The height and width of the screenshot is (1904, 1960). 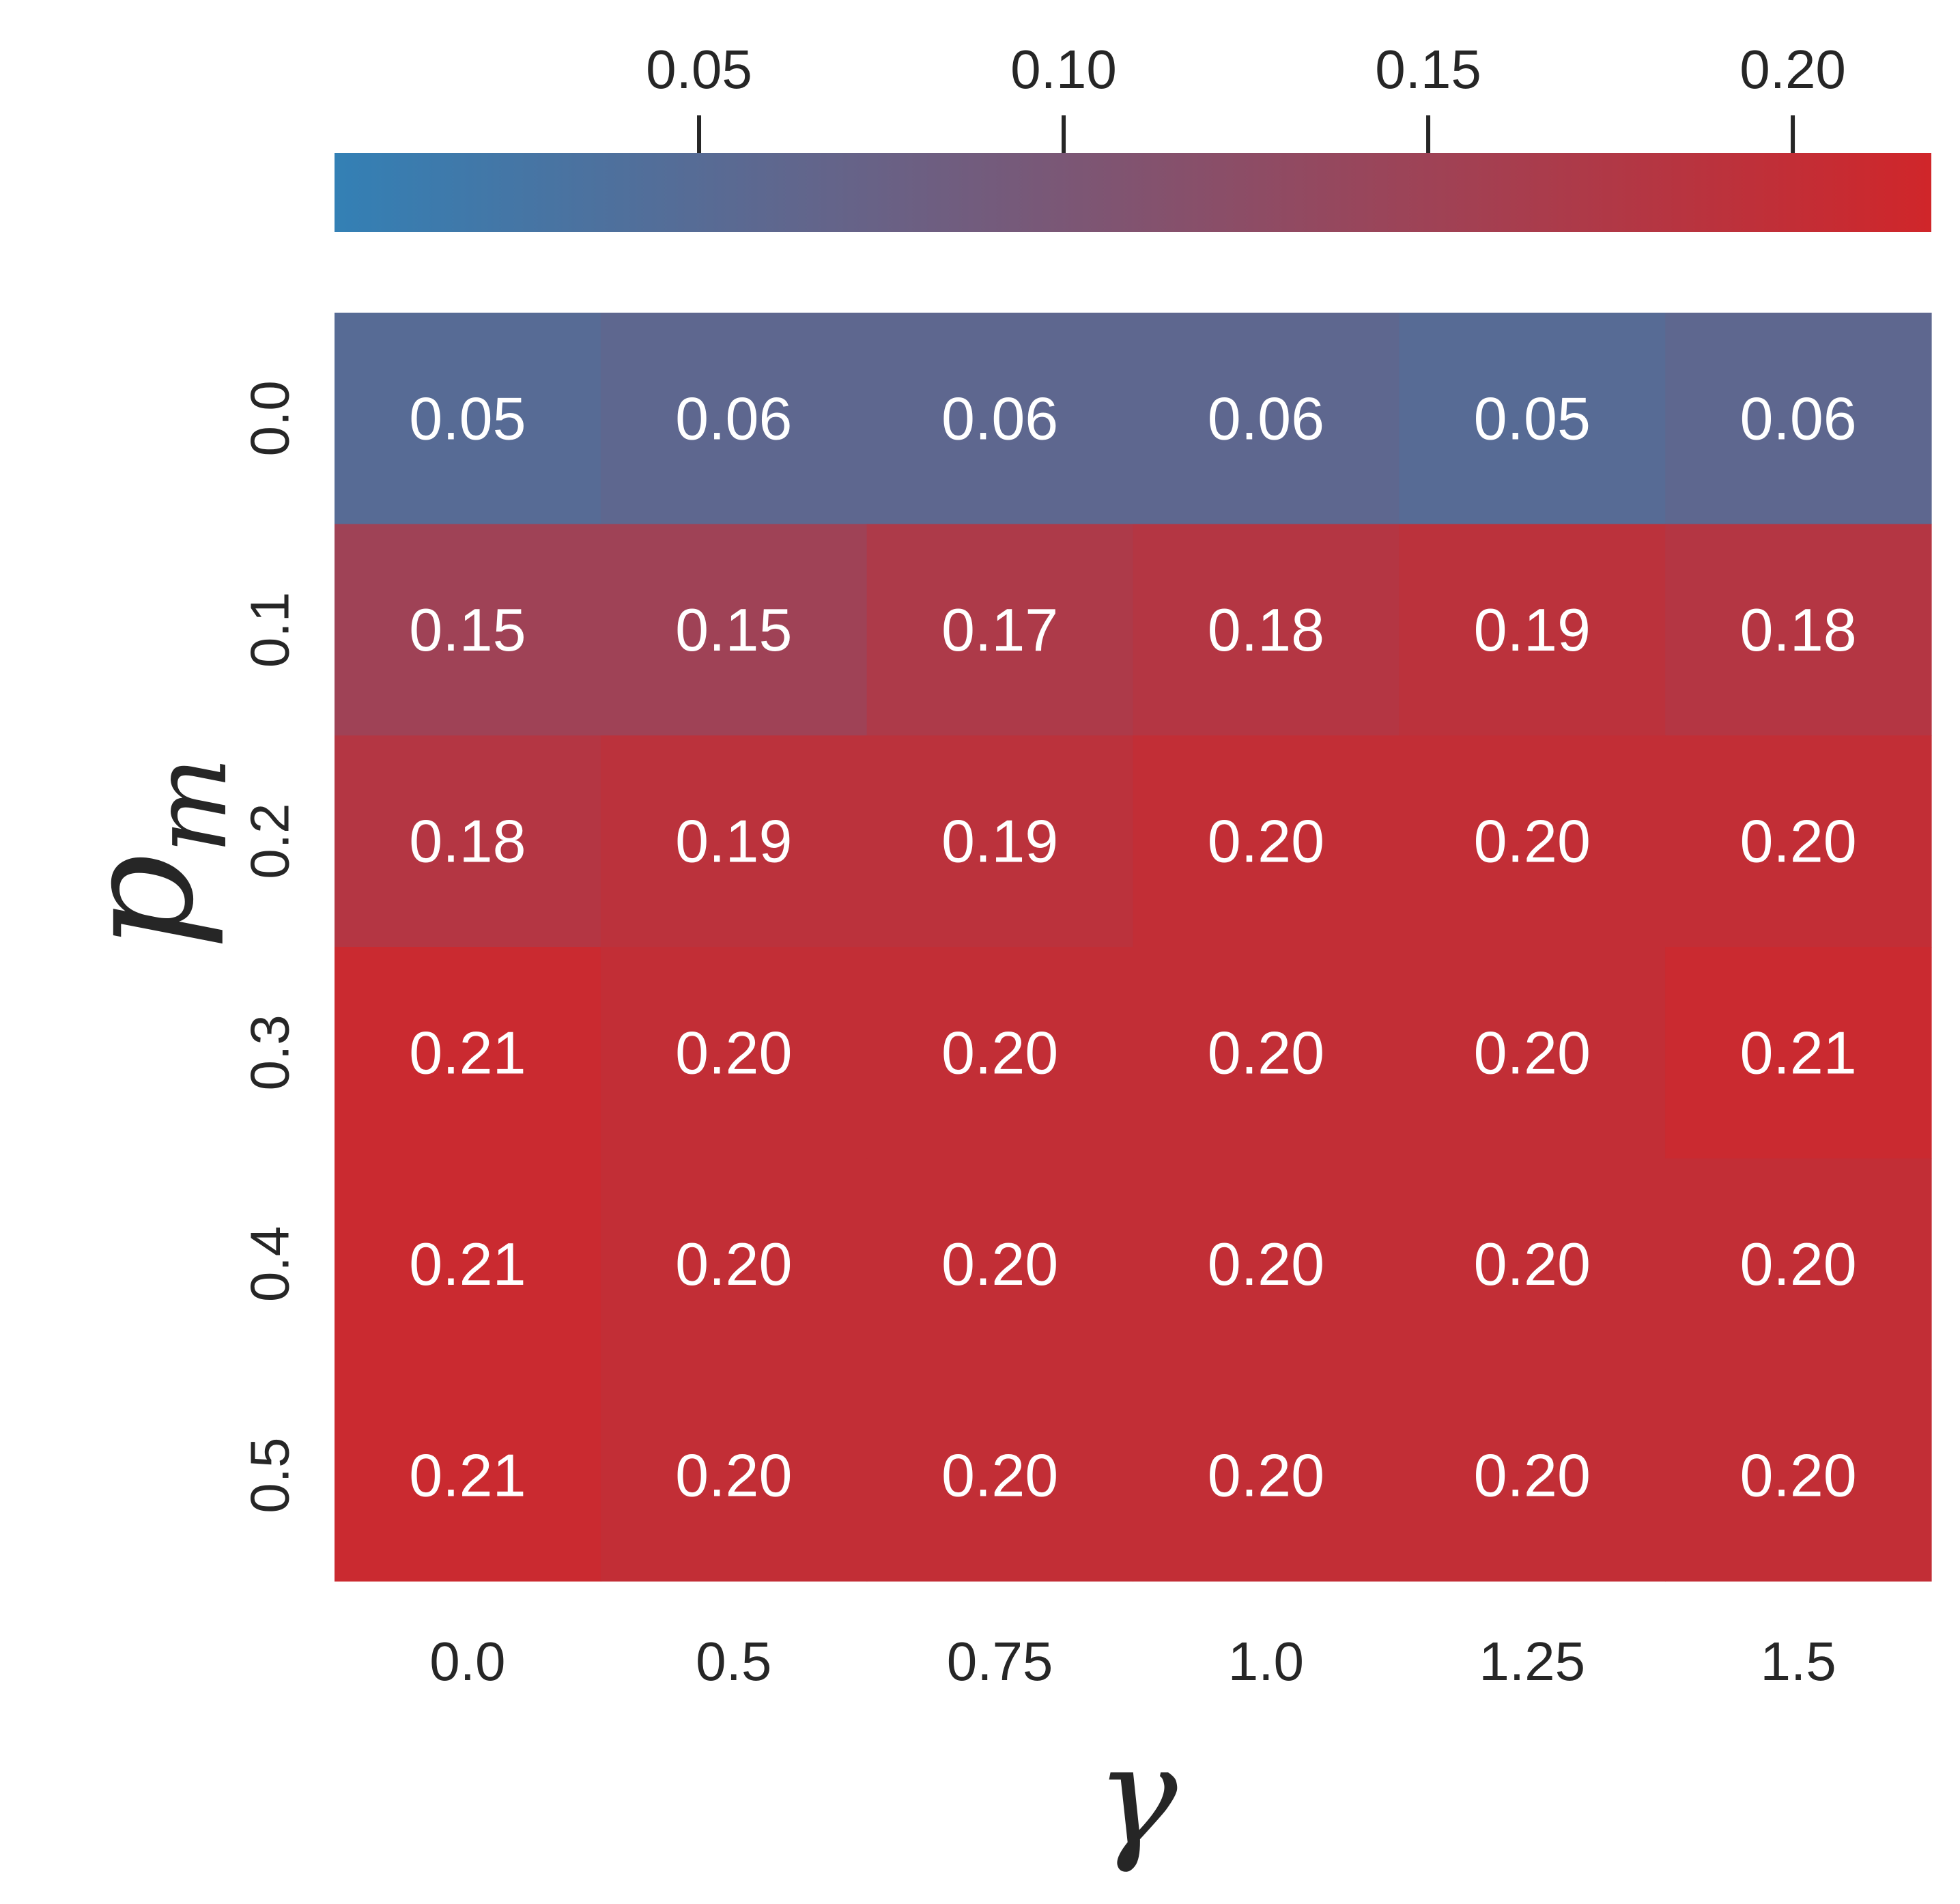 I want to click on heatmap-cell-label: 0.17, so click(x=999, y=630).